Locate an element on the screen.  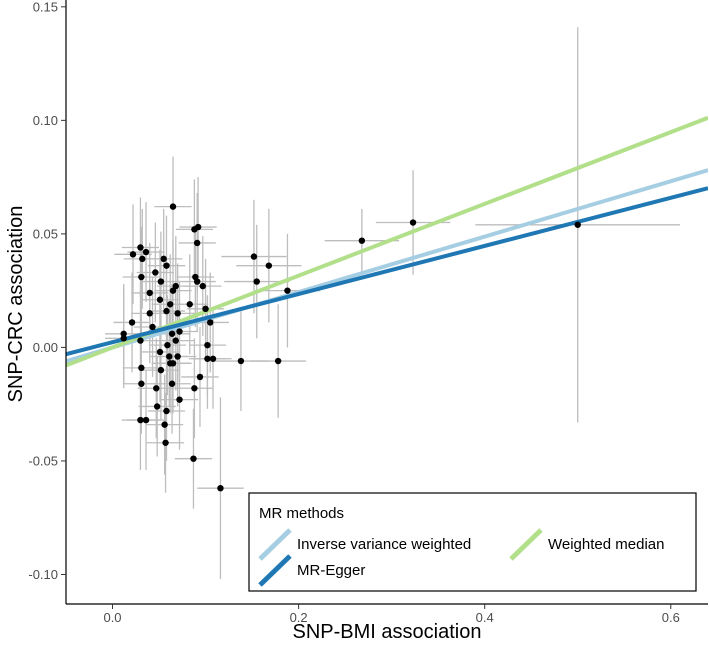
y-axis-title: SNP-CRC association is located at coordinates (16, 304).